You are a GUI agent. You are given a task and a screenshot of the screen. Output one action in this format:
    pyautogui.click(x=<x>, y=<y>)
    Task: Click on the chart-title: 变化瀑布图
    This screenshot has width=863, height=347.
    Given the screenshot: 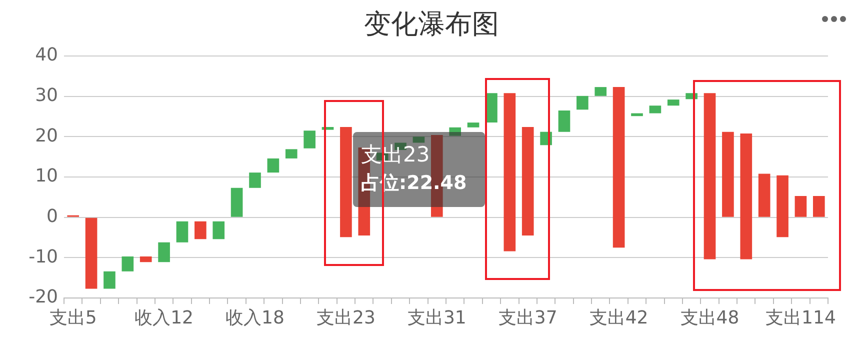 What is the action you would take?
    pyautogui.click(x=431, y=25)
    